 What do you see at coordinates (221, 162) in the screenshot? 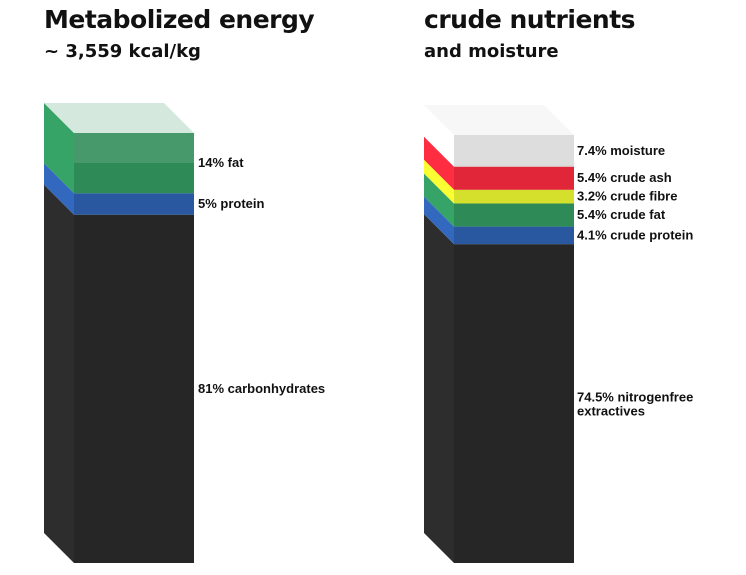
I see `segment-label: 14% fat` at bounding box center [221, 162].